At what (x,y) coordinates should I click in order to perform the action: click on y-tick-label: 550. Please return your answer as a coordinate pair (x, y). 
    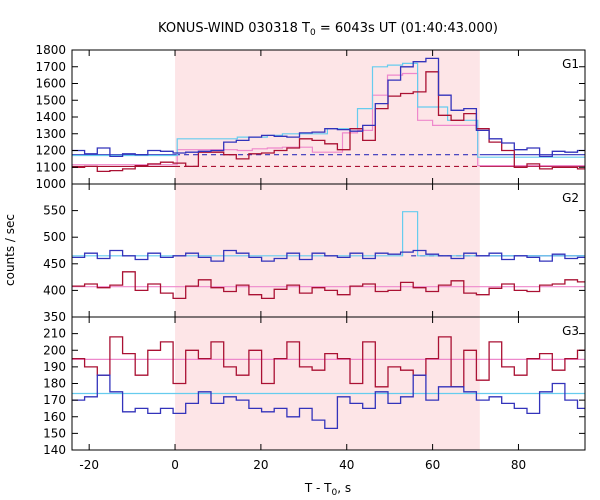
    Looking at the image, I should click on (54, 211).